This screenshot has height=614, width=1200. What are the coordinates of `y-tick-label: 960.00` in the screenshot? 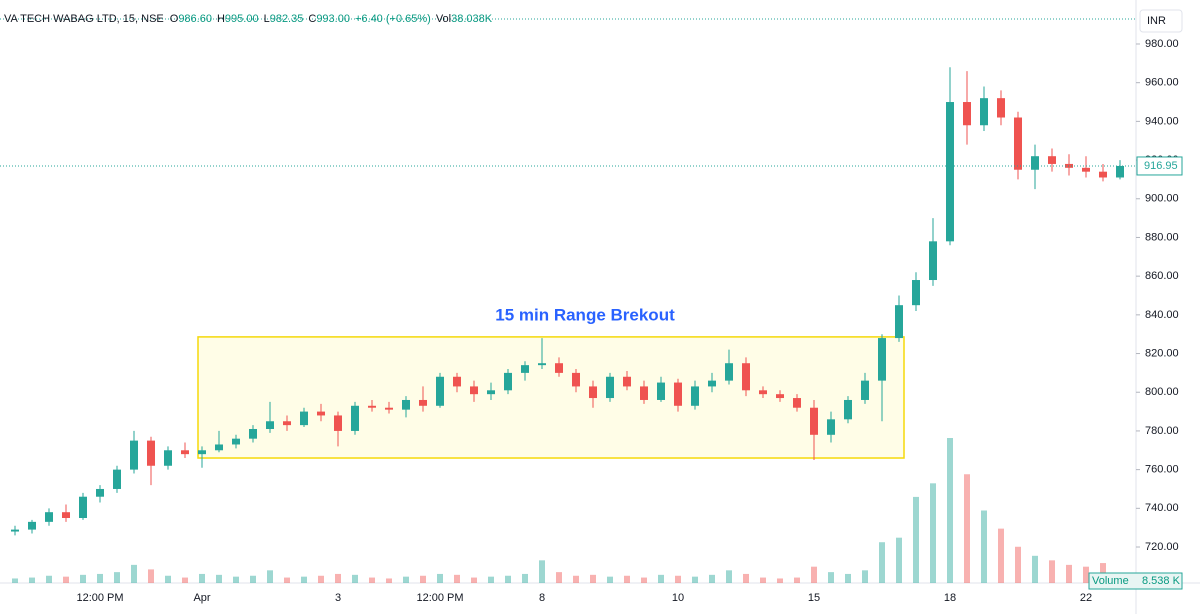 It's located at (1162, 83).